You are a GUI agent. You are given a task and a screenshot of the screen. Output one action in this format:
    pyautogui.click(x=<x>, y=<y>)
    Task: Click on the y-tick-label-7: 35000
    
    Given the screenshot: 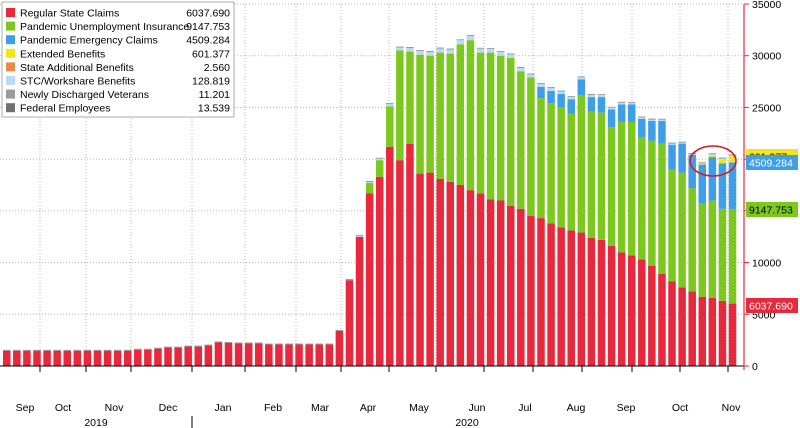 What is the action you would take?
    pyautogui.click(x=766, y=5)
    